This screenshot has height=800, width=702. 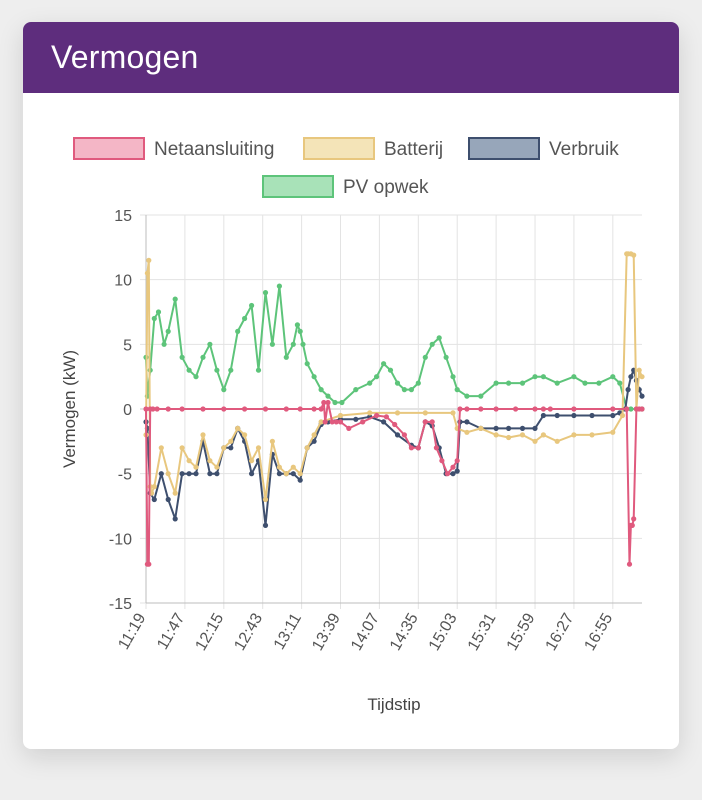 I want to click on y-axis-title: Vermogen (kW), so click(x=69, y=409).